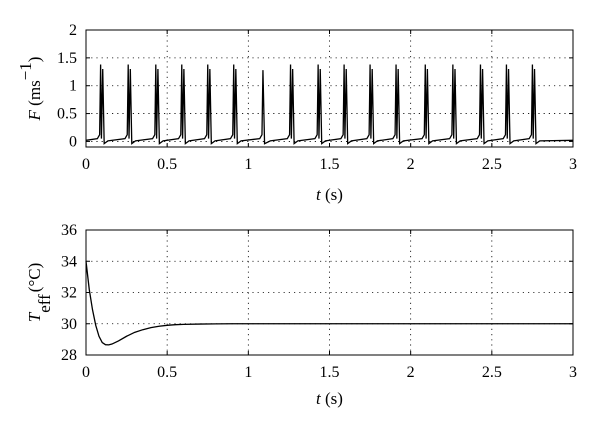 The height and width of the screenshot is (430, 600). I want to click on y-tick-label: 0, so click(73, 141).